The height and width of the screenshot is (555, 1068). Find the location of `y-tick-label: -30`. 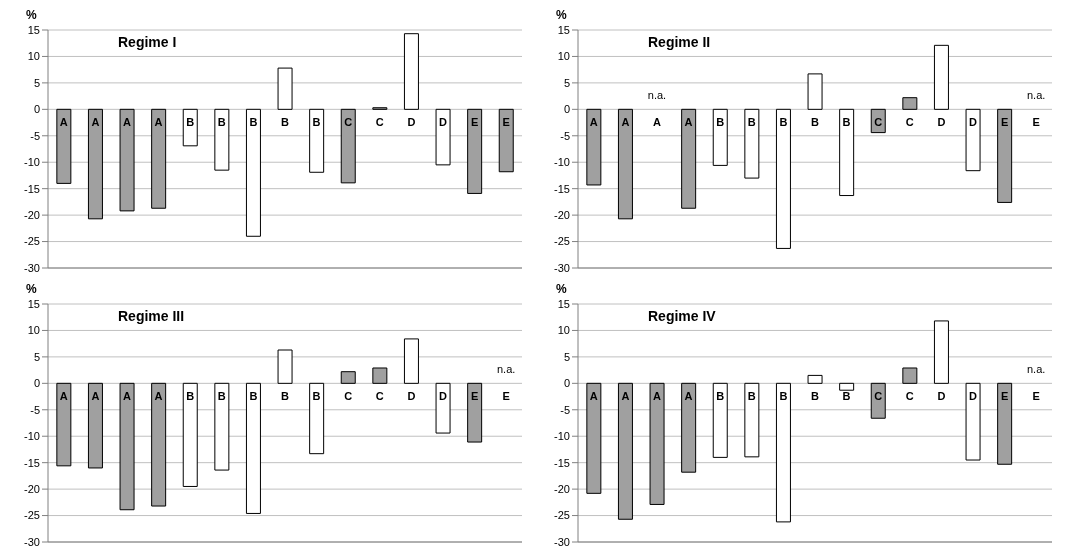

y-tick-label: -30 is located at coordinates (562, 541).